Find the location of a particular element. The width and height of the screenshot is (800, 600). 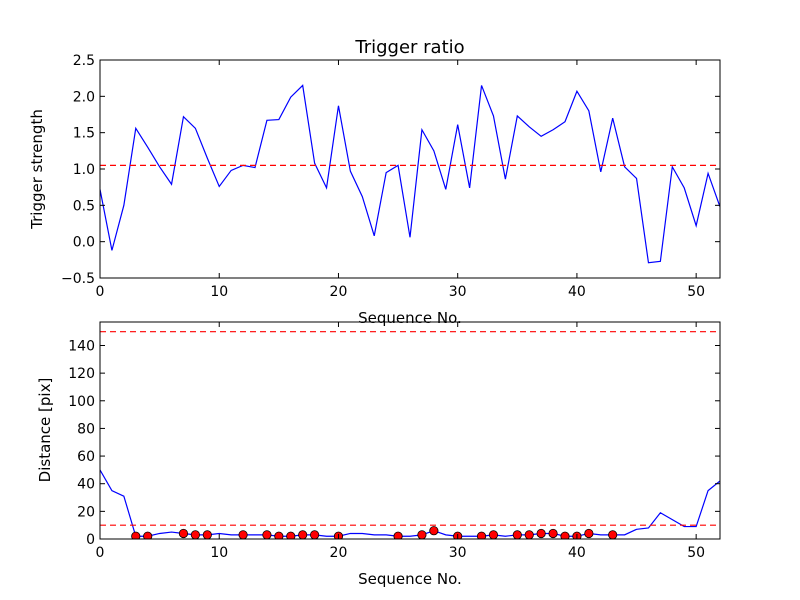

y-axis-label: Trigger strength is located at coordinates (37, 169).